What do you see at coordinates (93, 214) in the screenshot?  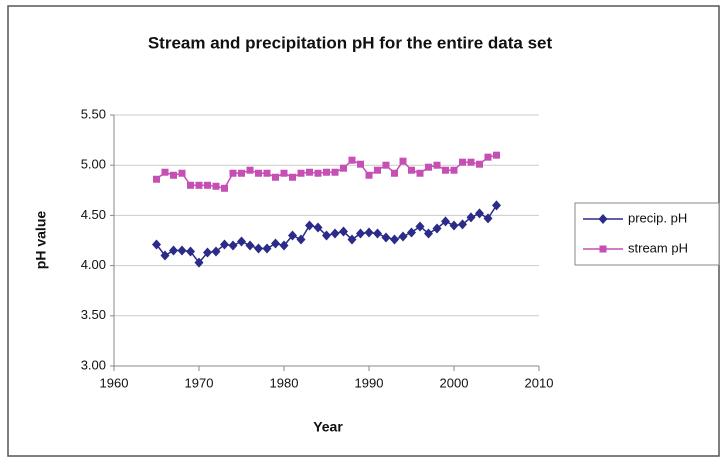 I see `y-tick-label: 4.50` at bounding box center [93, 214].